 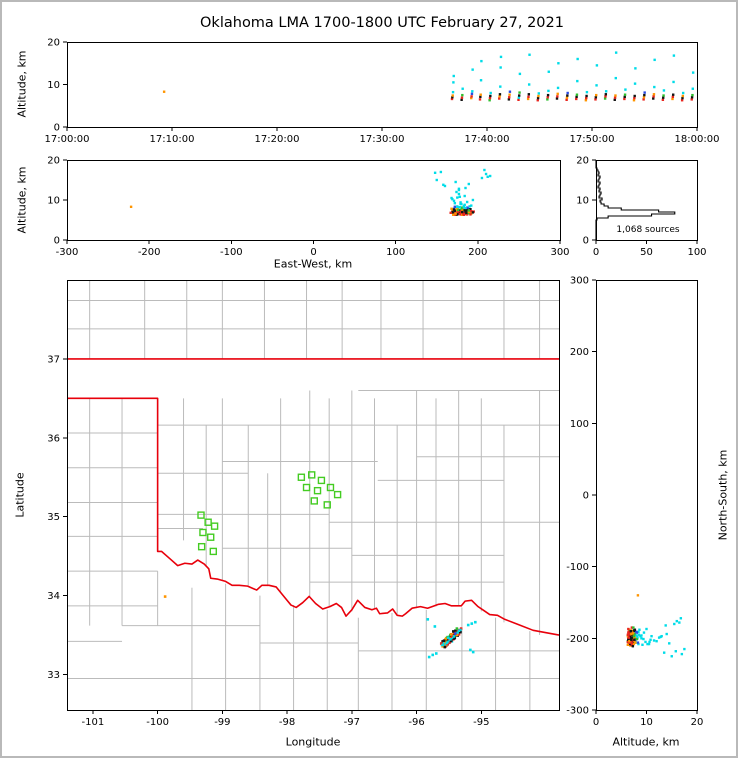 I want to click on sources-count-label: 1,068 sources, so click(x=648, y=230).